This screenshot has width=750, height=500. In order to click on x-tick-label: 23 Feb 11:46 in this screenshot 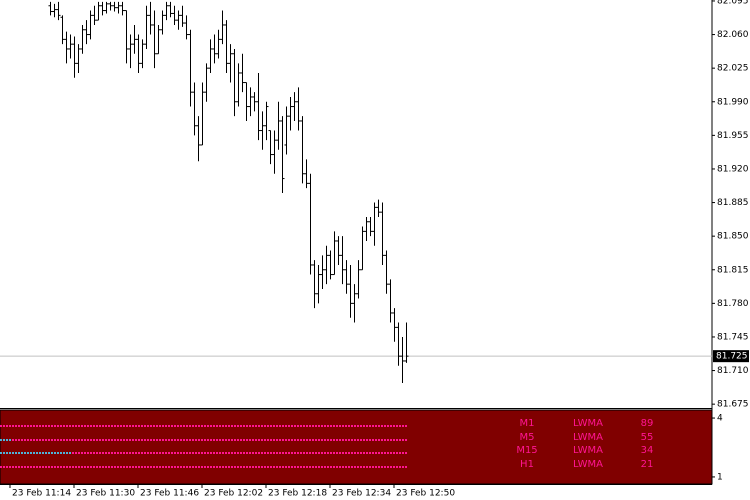, I will do `click(169, 494)`.